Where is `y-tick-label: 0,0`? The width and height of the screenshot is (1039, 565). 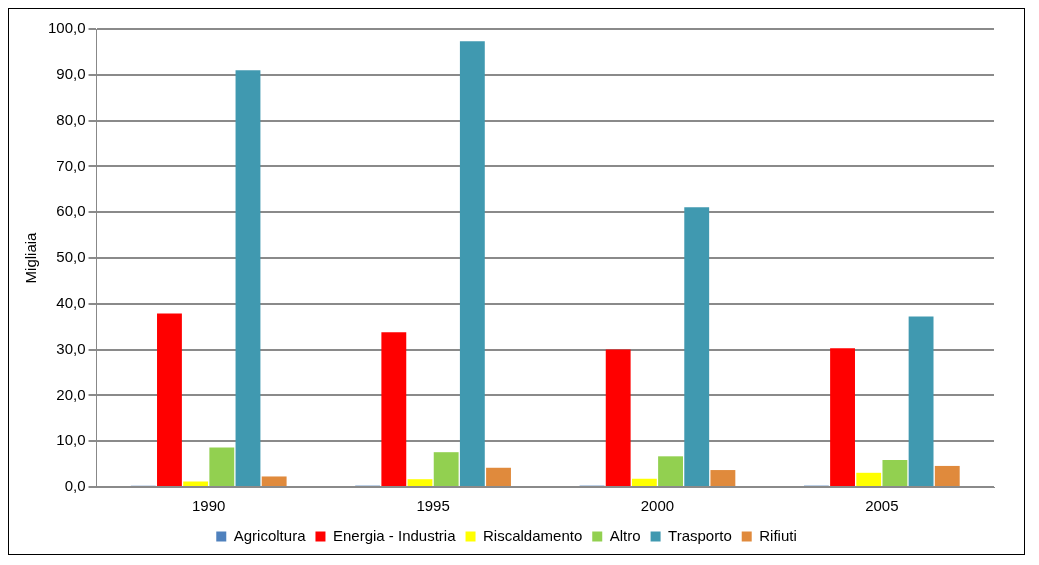
y-tick-label: 0,0 is located at coordinates (75, 486).